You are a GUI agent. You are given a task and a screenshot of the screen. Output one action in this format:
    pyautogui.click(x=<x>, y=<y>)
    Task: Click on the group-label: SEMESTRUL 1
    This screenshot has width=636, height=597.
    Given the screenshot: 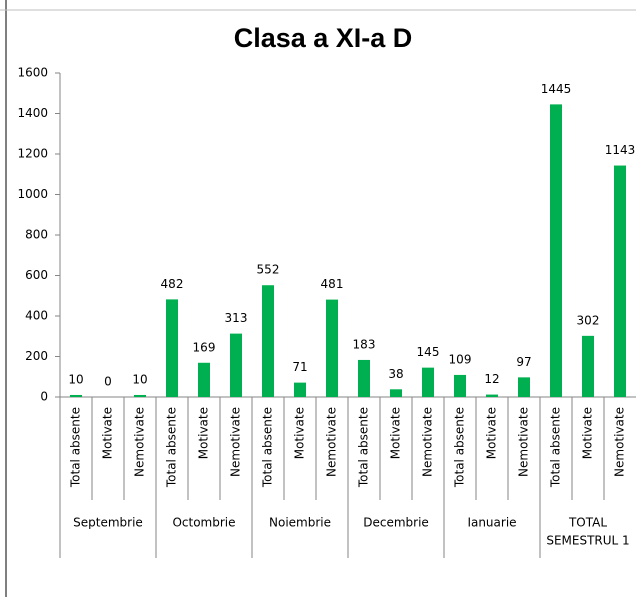 What is the action you would take?
    pyautogui.click(x=587, y=541)
    